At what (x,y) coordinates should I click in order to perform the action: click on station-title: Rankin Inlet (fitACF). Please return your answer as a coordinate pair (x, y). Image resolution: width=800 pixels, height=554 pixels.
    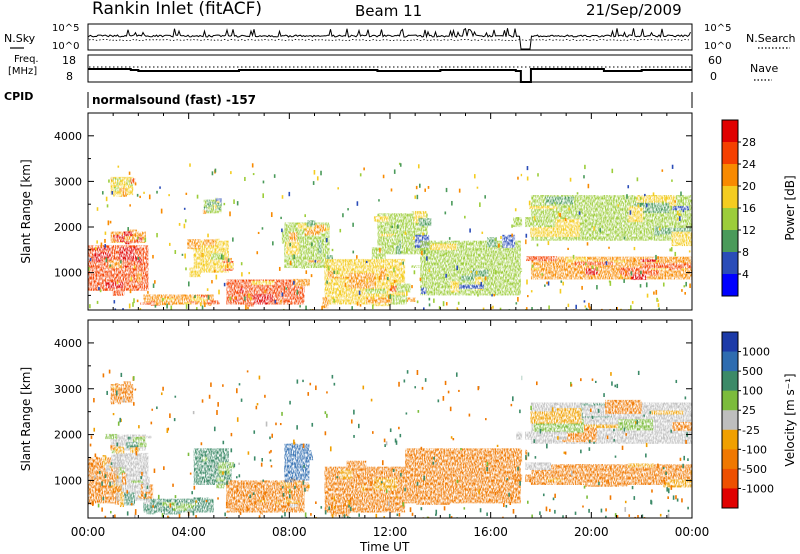
    Looking at the image, I should click on (177, 9).